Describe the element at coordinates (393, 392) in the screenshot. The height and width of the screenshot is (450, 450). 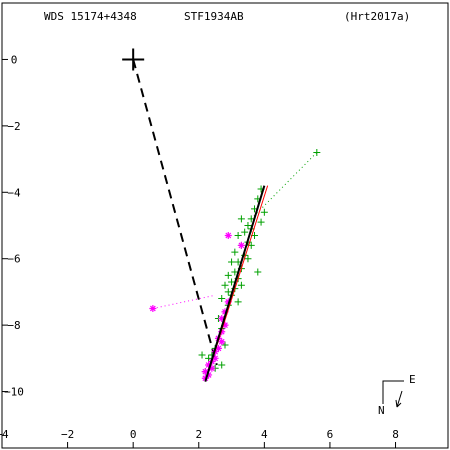
I see `compass-axes` at that location.